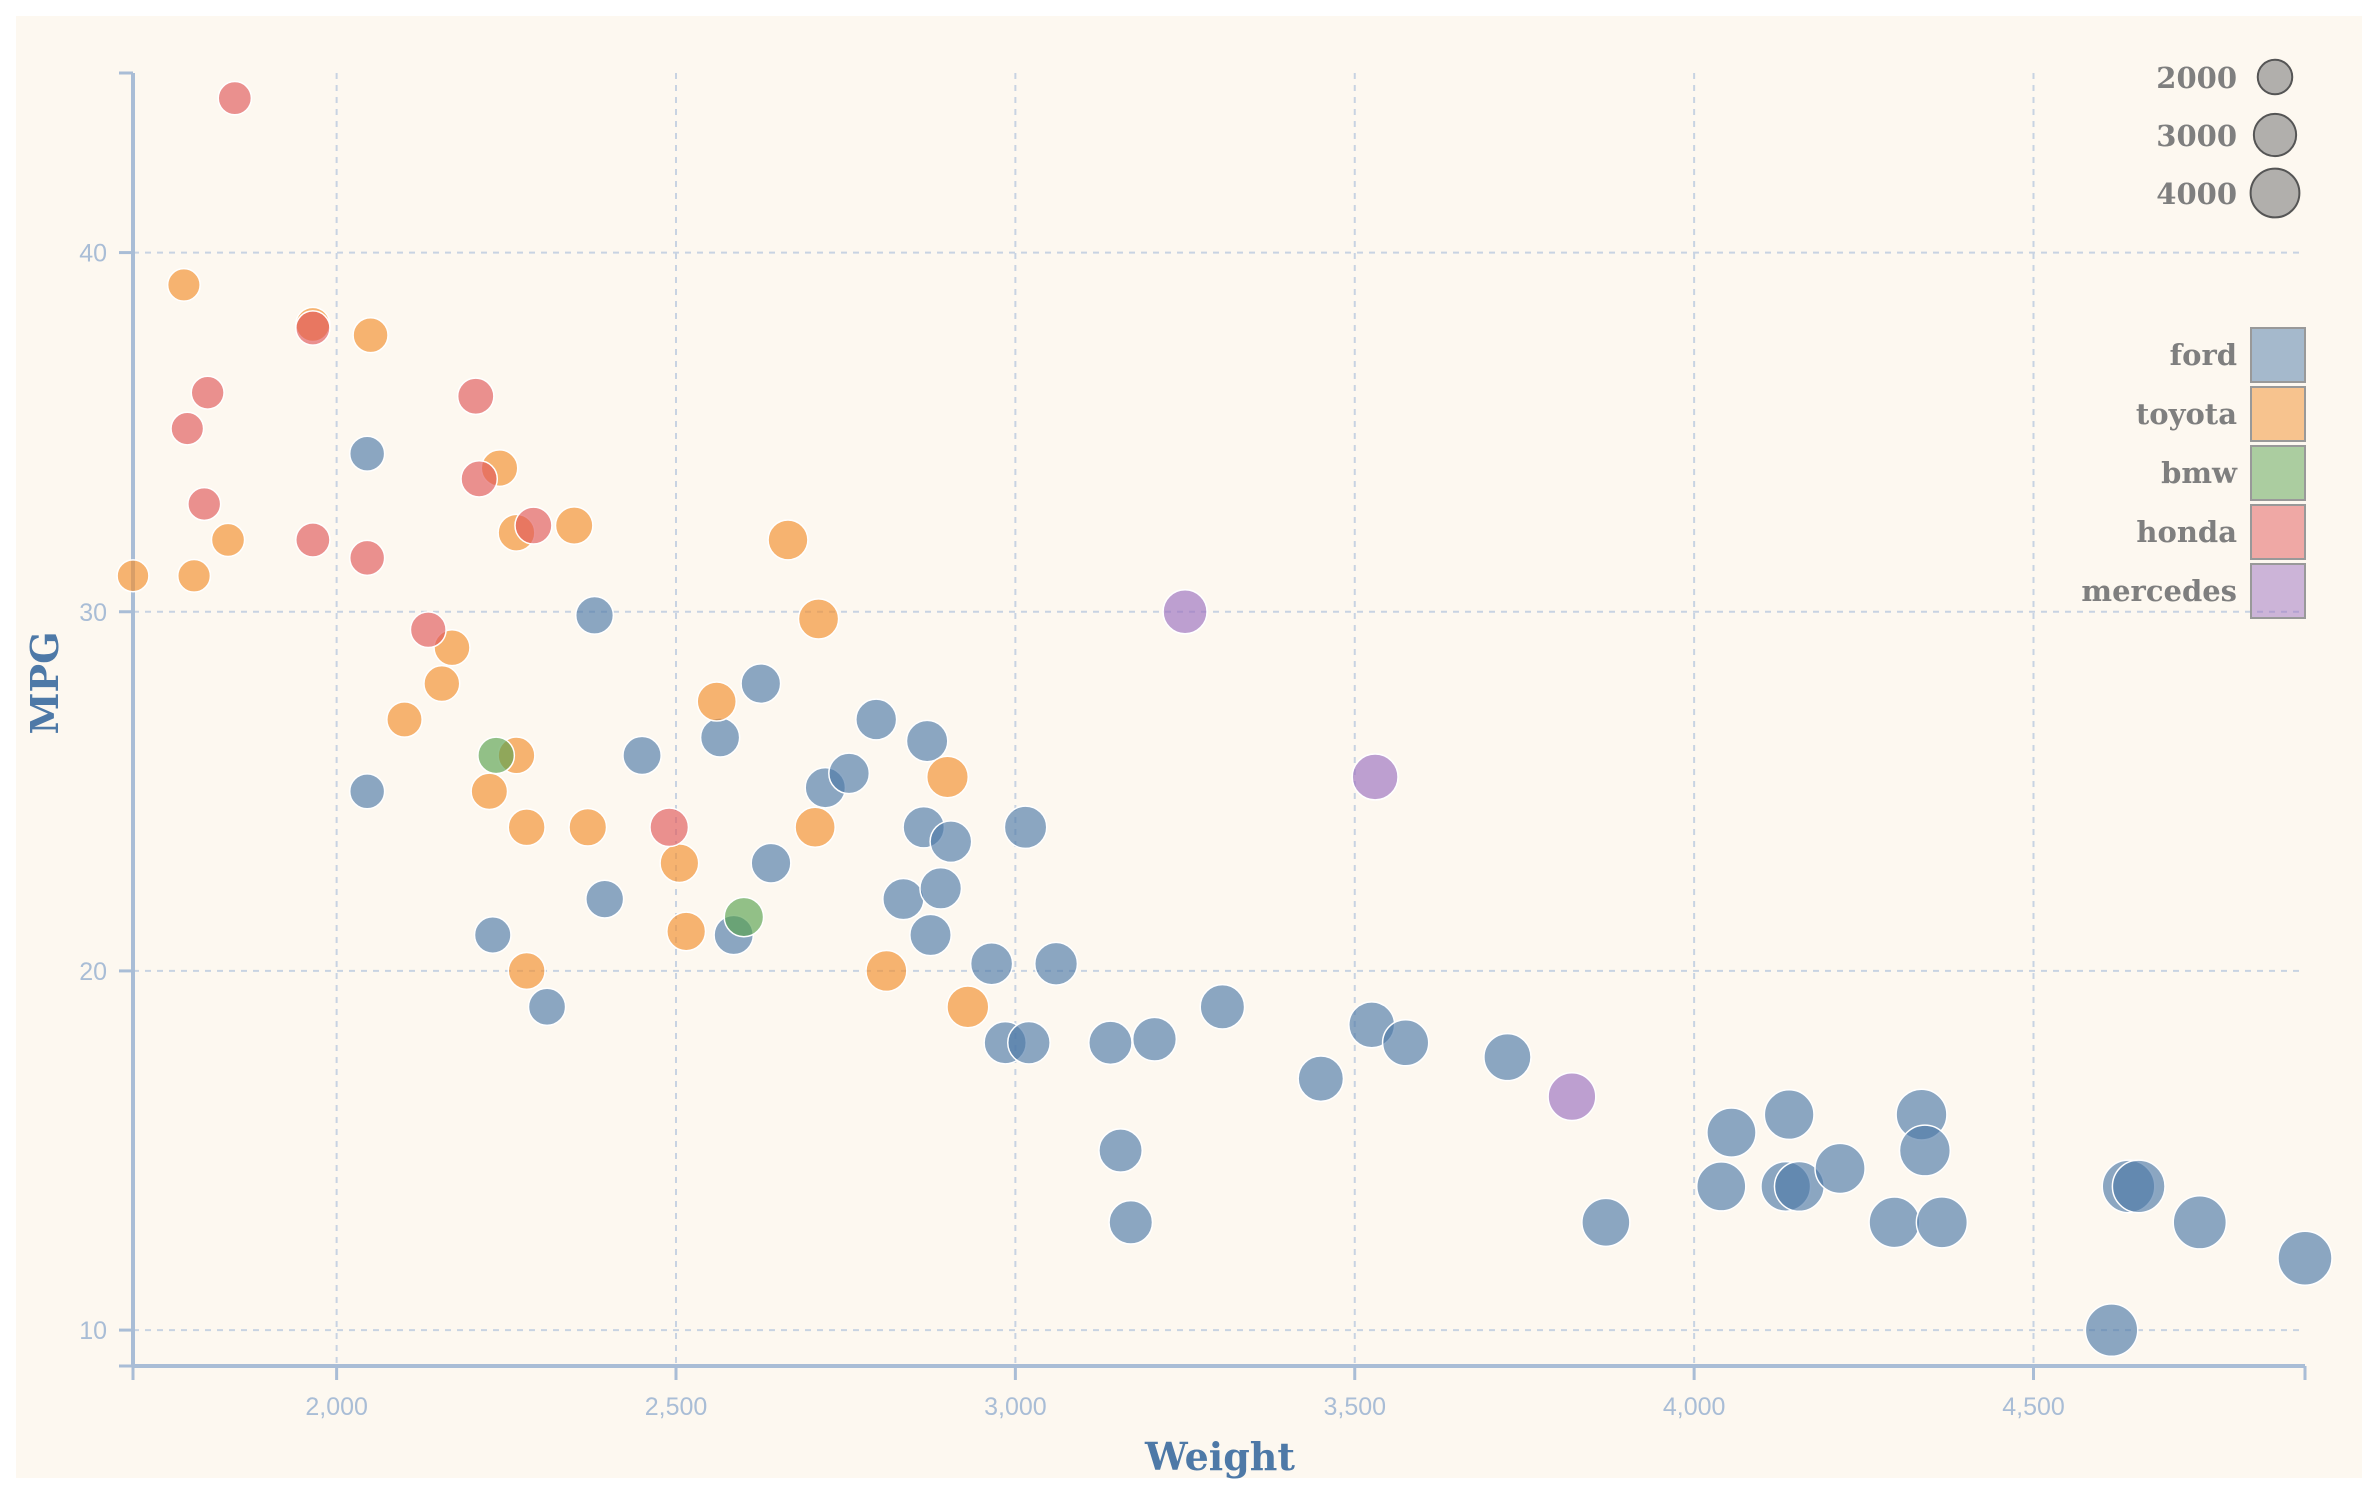 The image size is (2378, 1499). I want to click on x-tick-label: 3,000, so click(1015, 1407).